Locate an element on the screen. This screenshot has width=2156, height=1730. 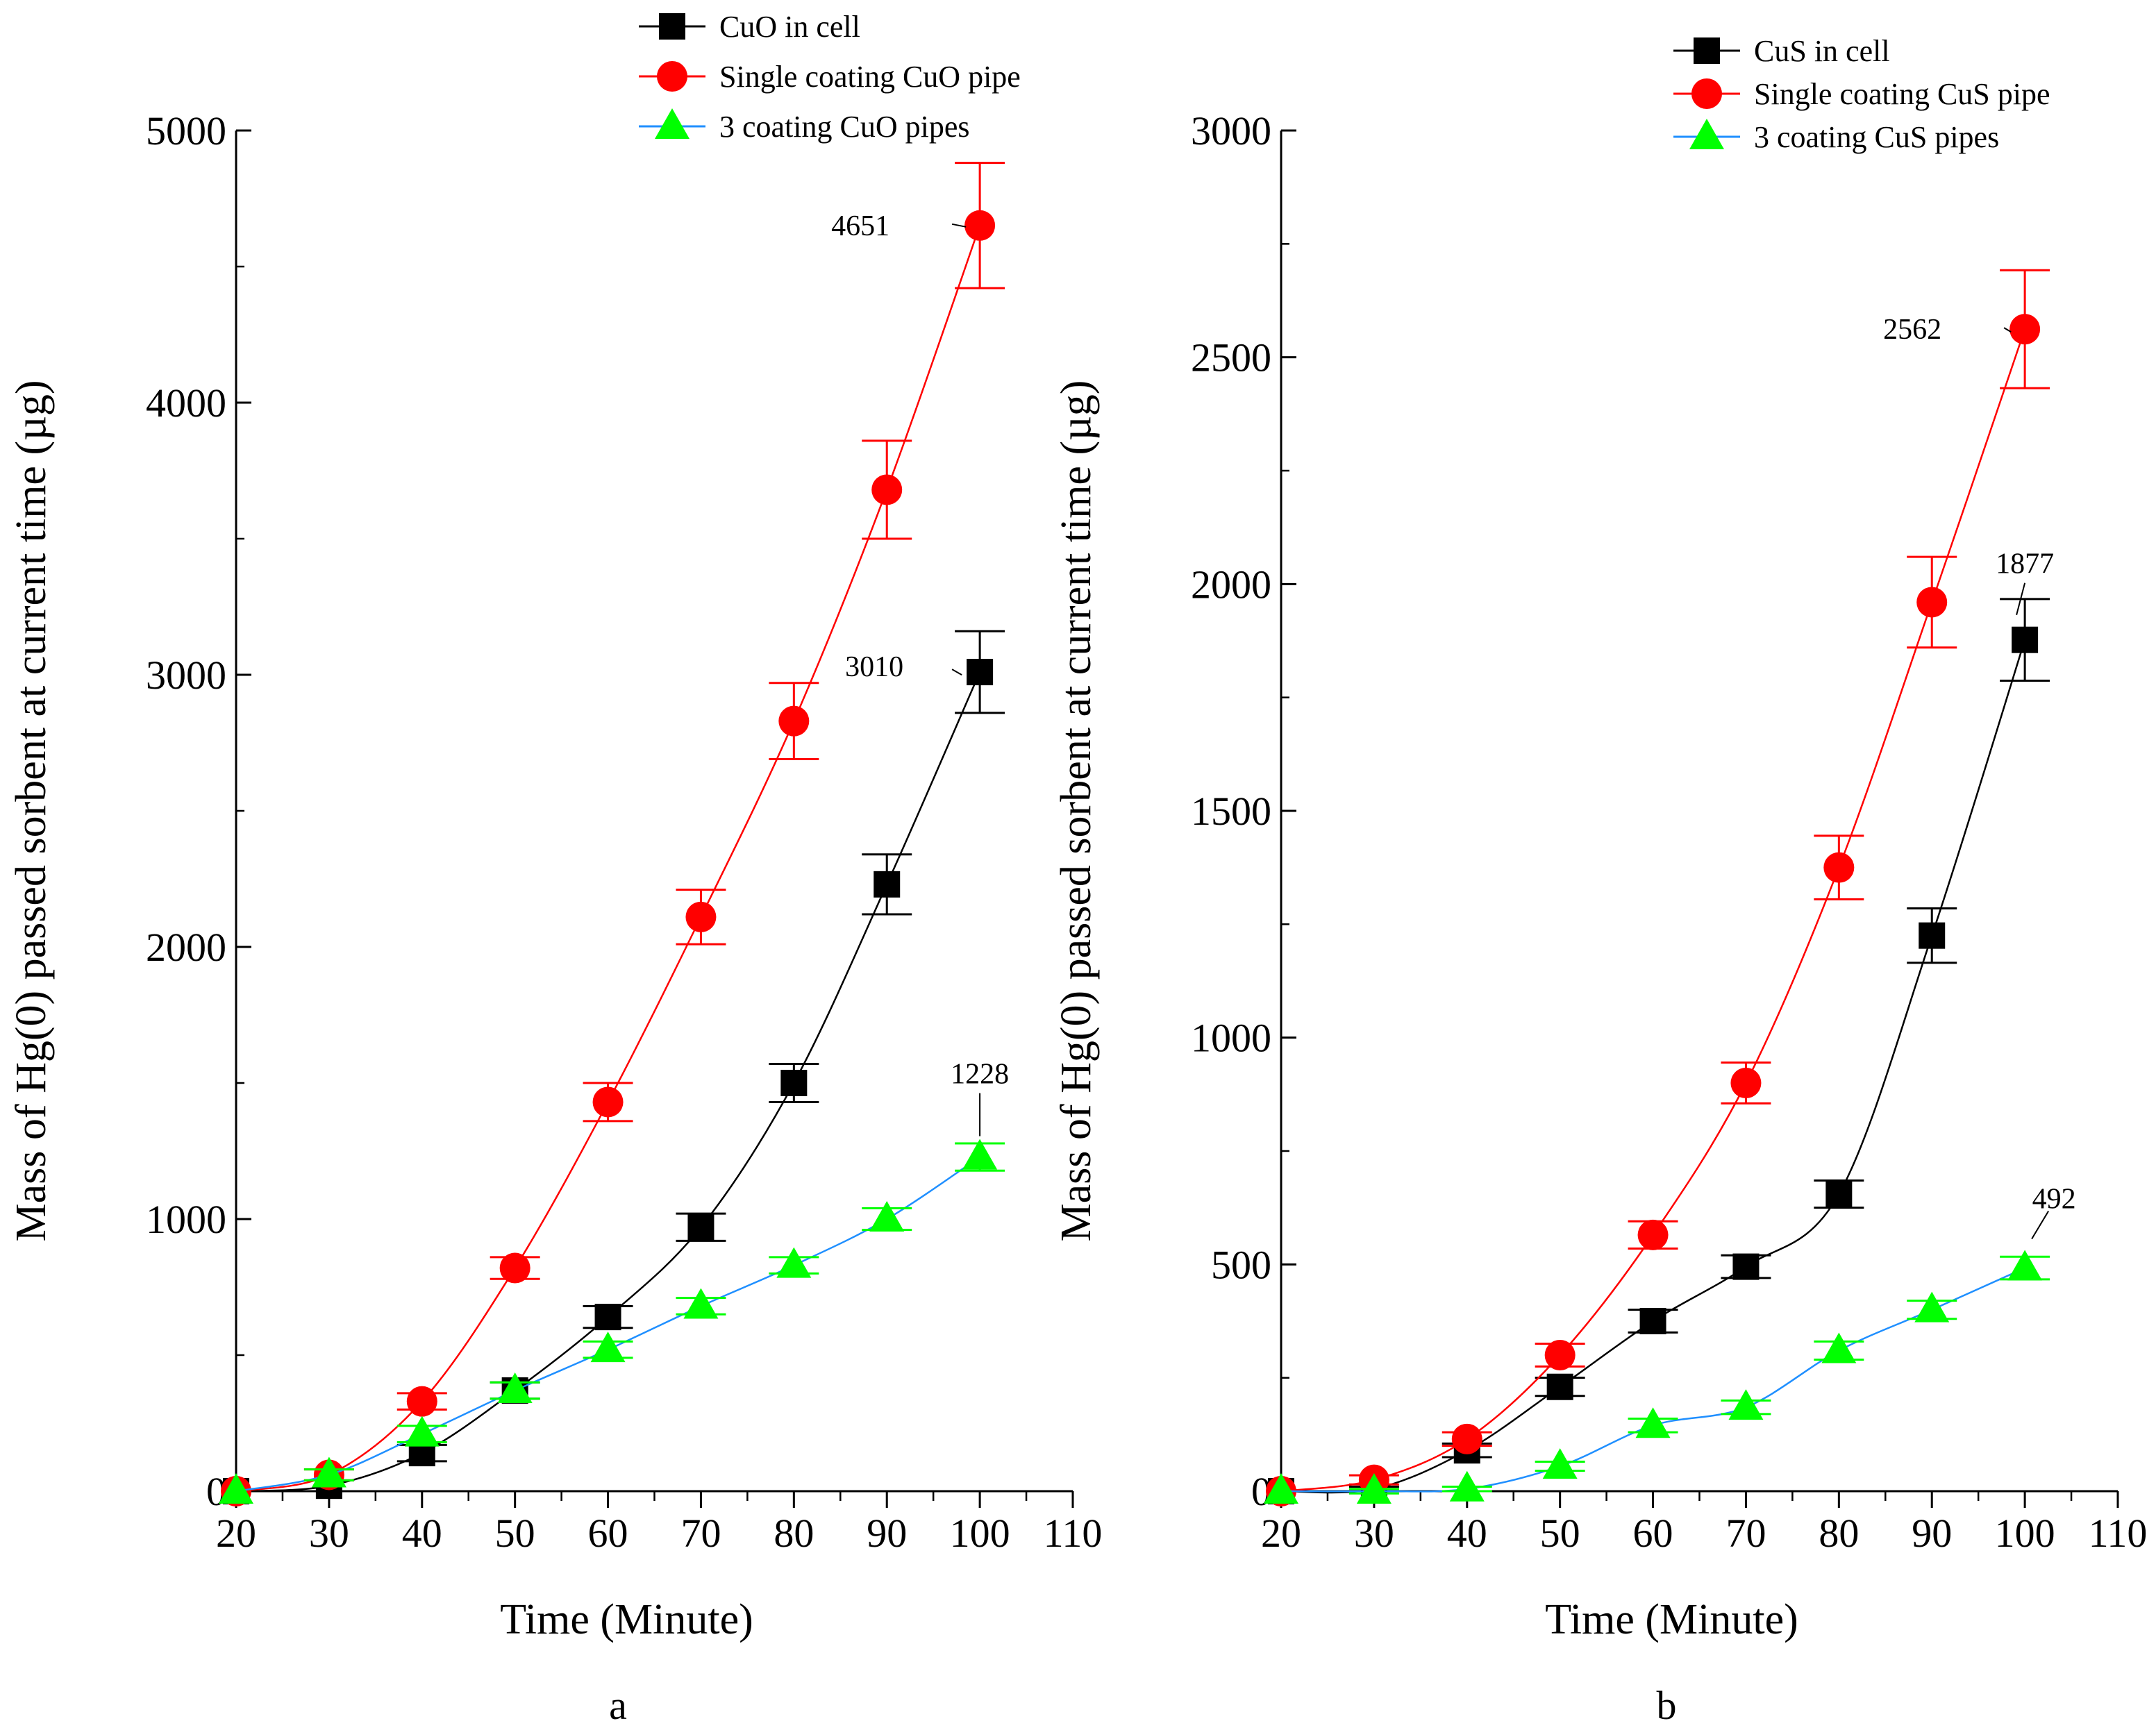
legend-label: CuS in cell is located at coordinates (1822, 51).